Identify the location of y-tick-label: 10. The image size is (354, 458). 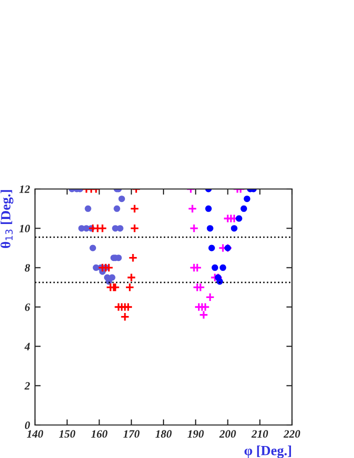
(24, 228).